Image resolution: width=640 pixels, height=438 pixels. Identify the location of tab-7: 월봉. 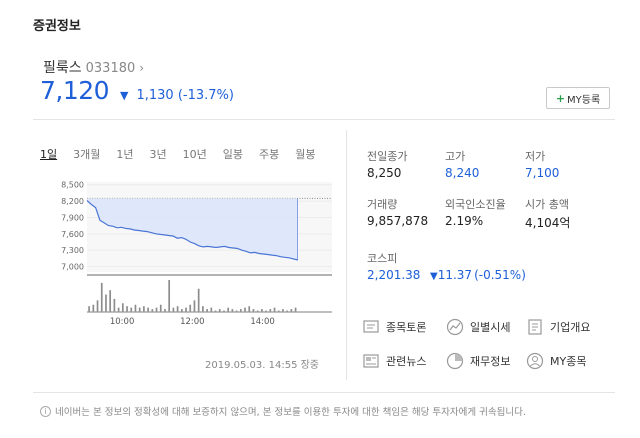
(305, 154).